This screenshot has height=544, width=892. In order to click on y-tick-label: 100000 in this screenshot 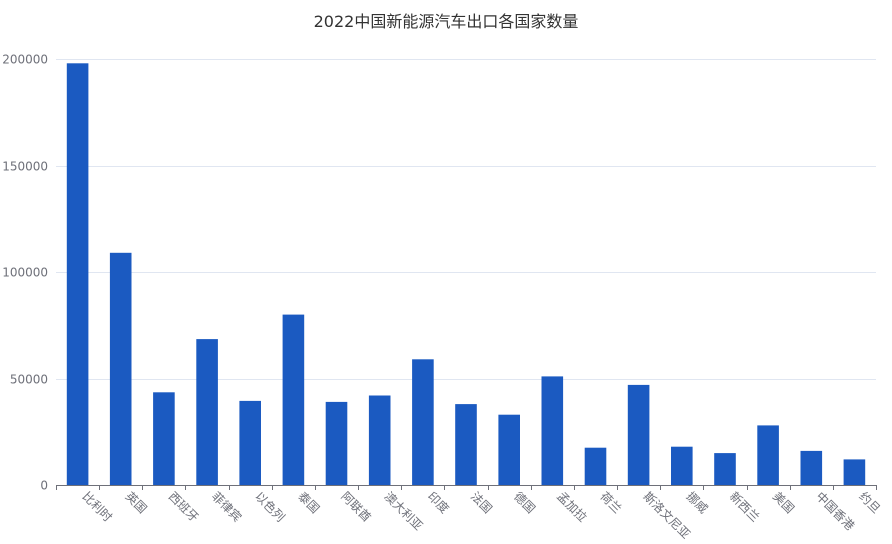, I will do `click(25, 273)`.